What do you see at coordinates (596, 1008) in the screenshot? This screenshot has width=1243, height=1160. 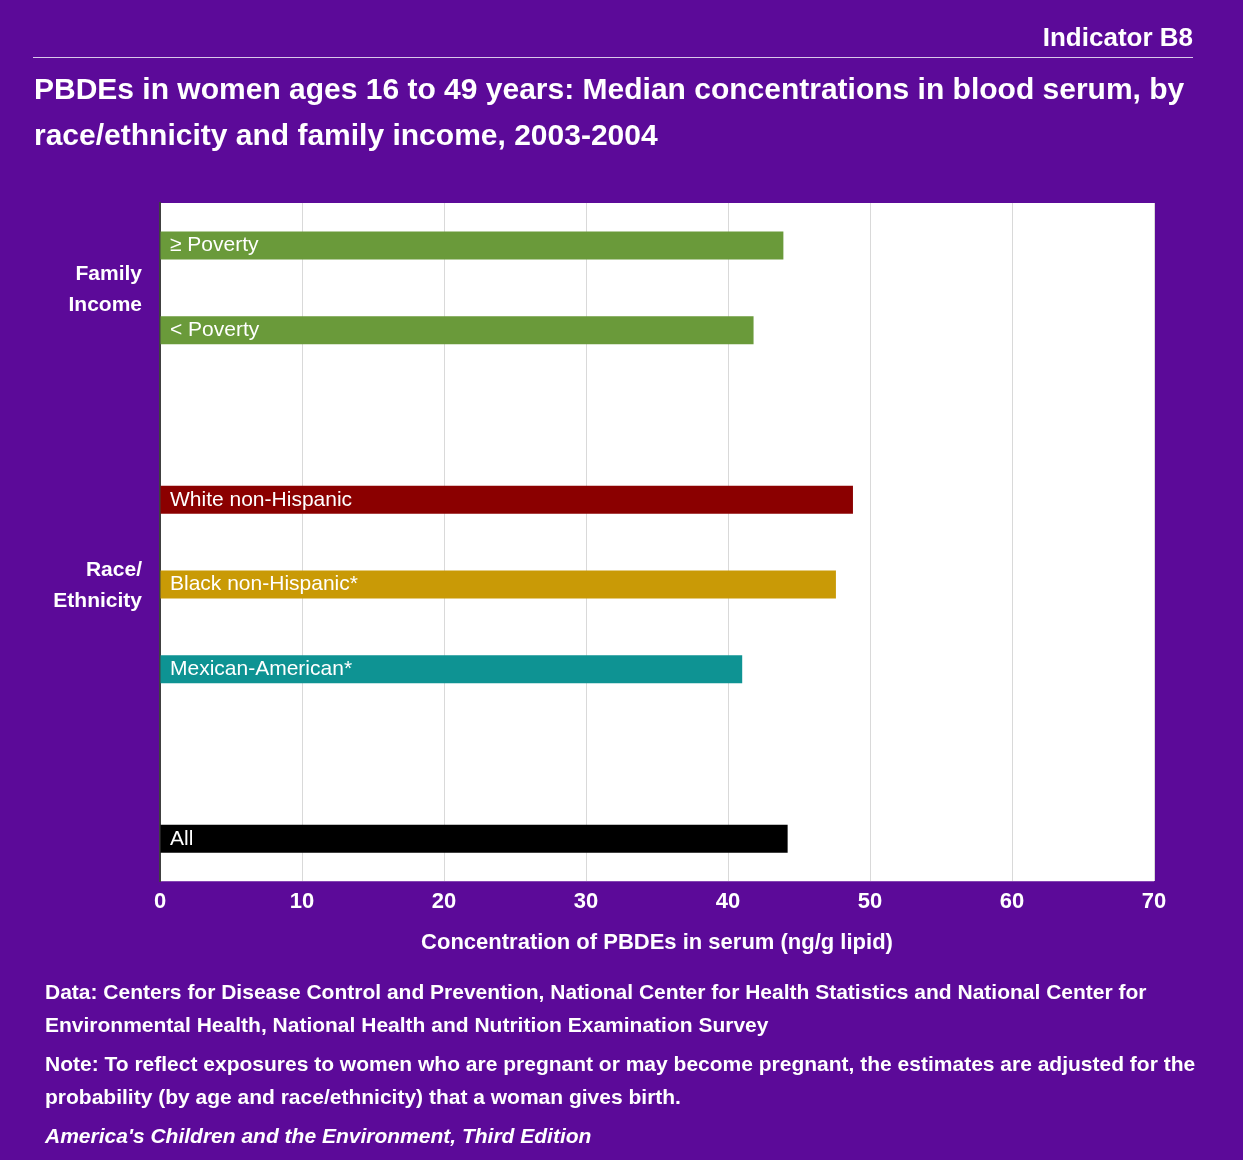 I see `text: Data: Centers for Disease Control and Prevention, National Center for Health Statistics and National Center for Environmental Health, National Health and Nutrition Examination Survey` at bounding box center [596, 1008].